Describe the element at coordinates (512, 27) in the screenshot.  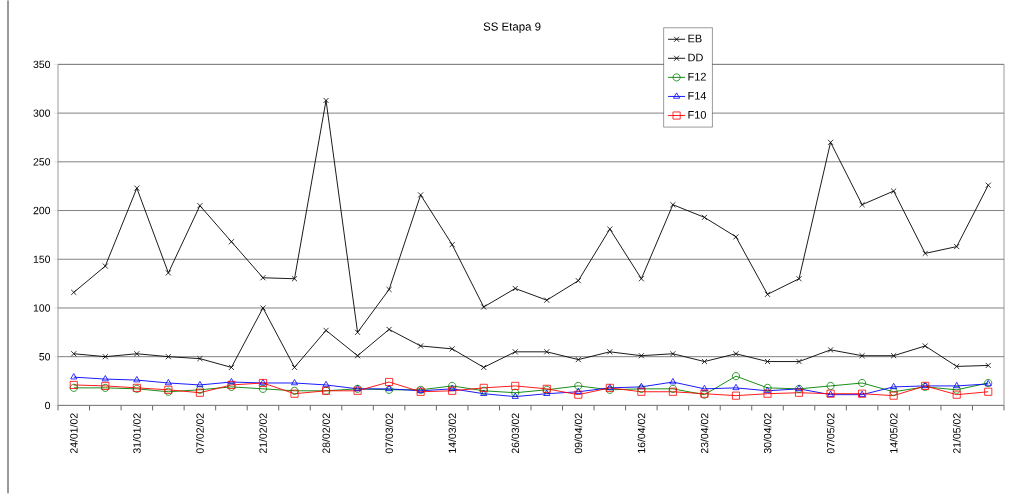
I see `chart-title: SS Etapa 9` at that location.